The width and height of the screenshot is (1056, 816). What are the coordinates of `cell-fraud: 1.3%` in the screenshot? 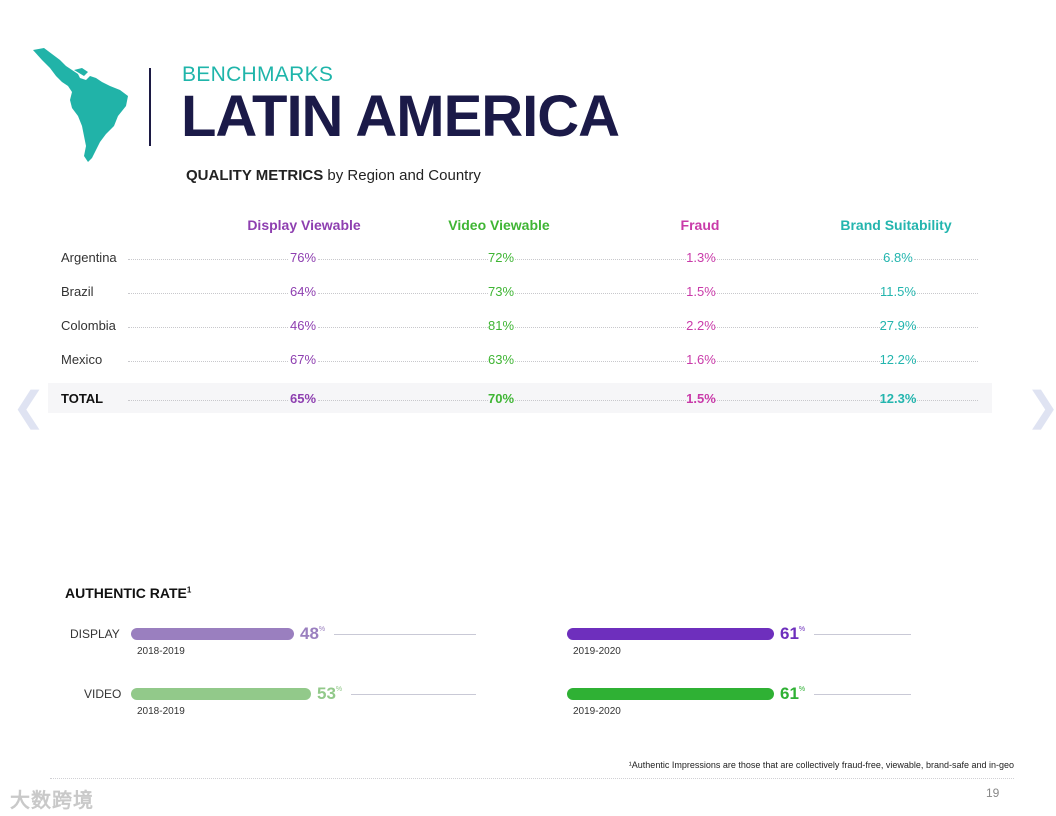 It's located at (701, 257).